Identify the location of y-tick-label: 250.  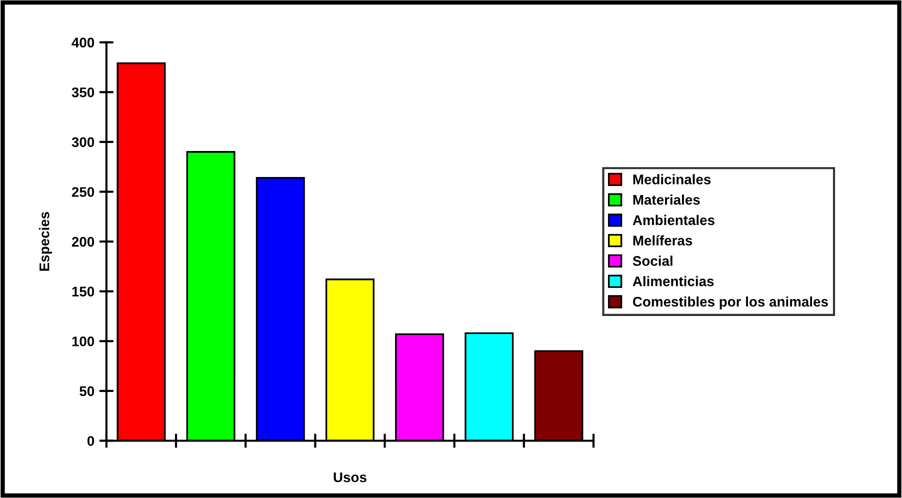
(83, 192).